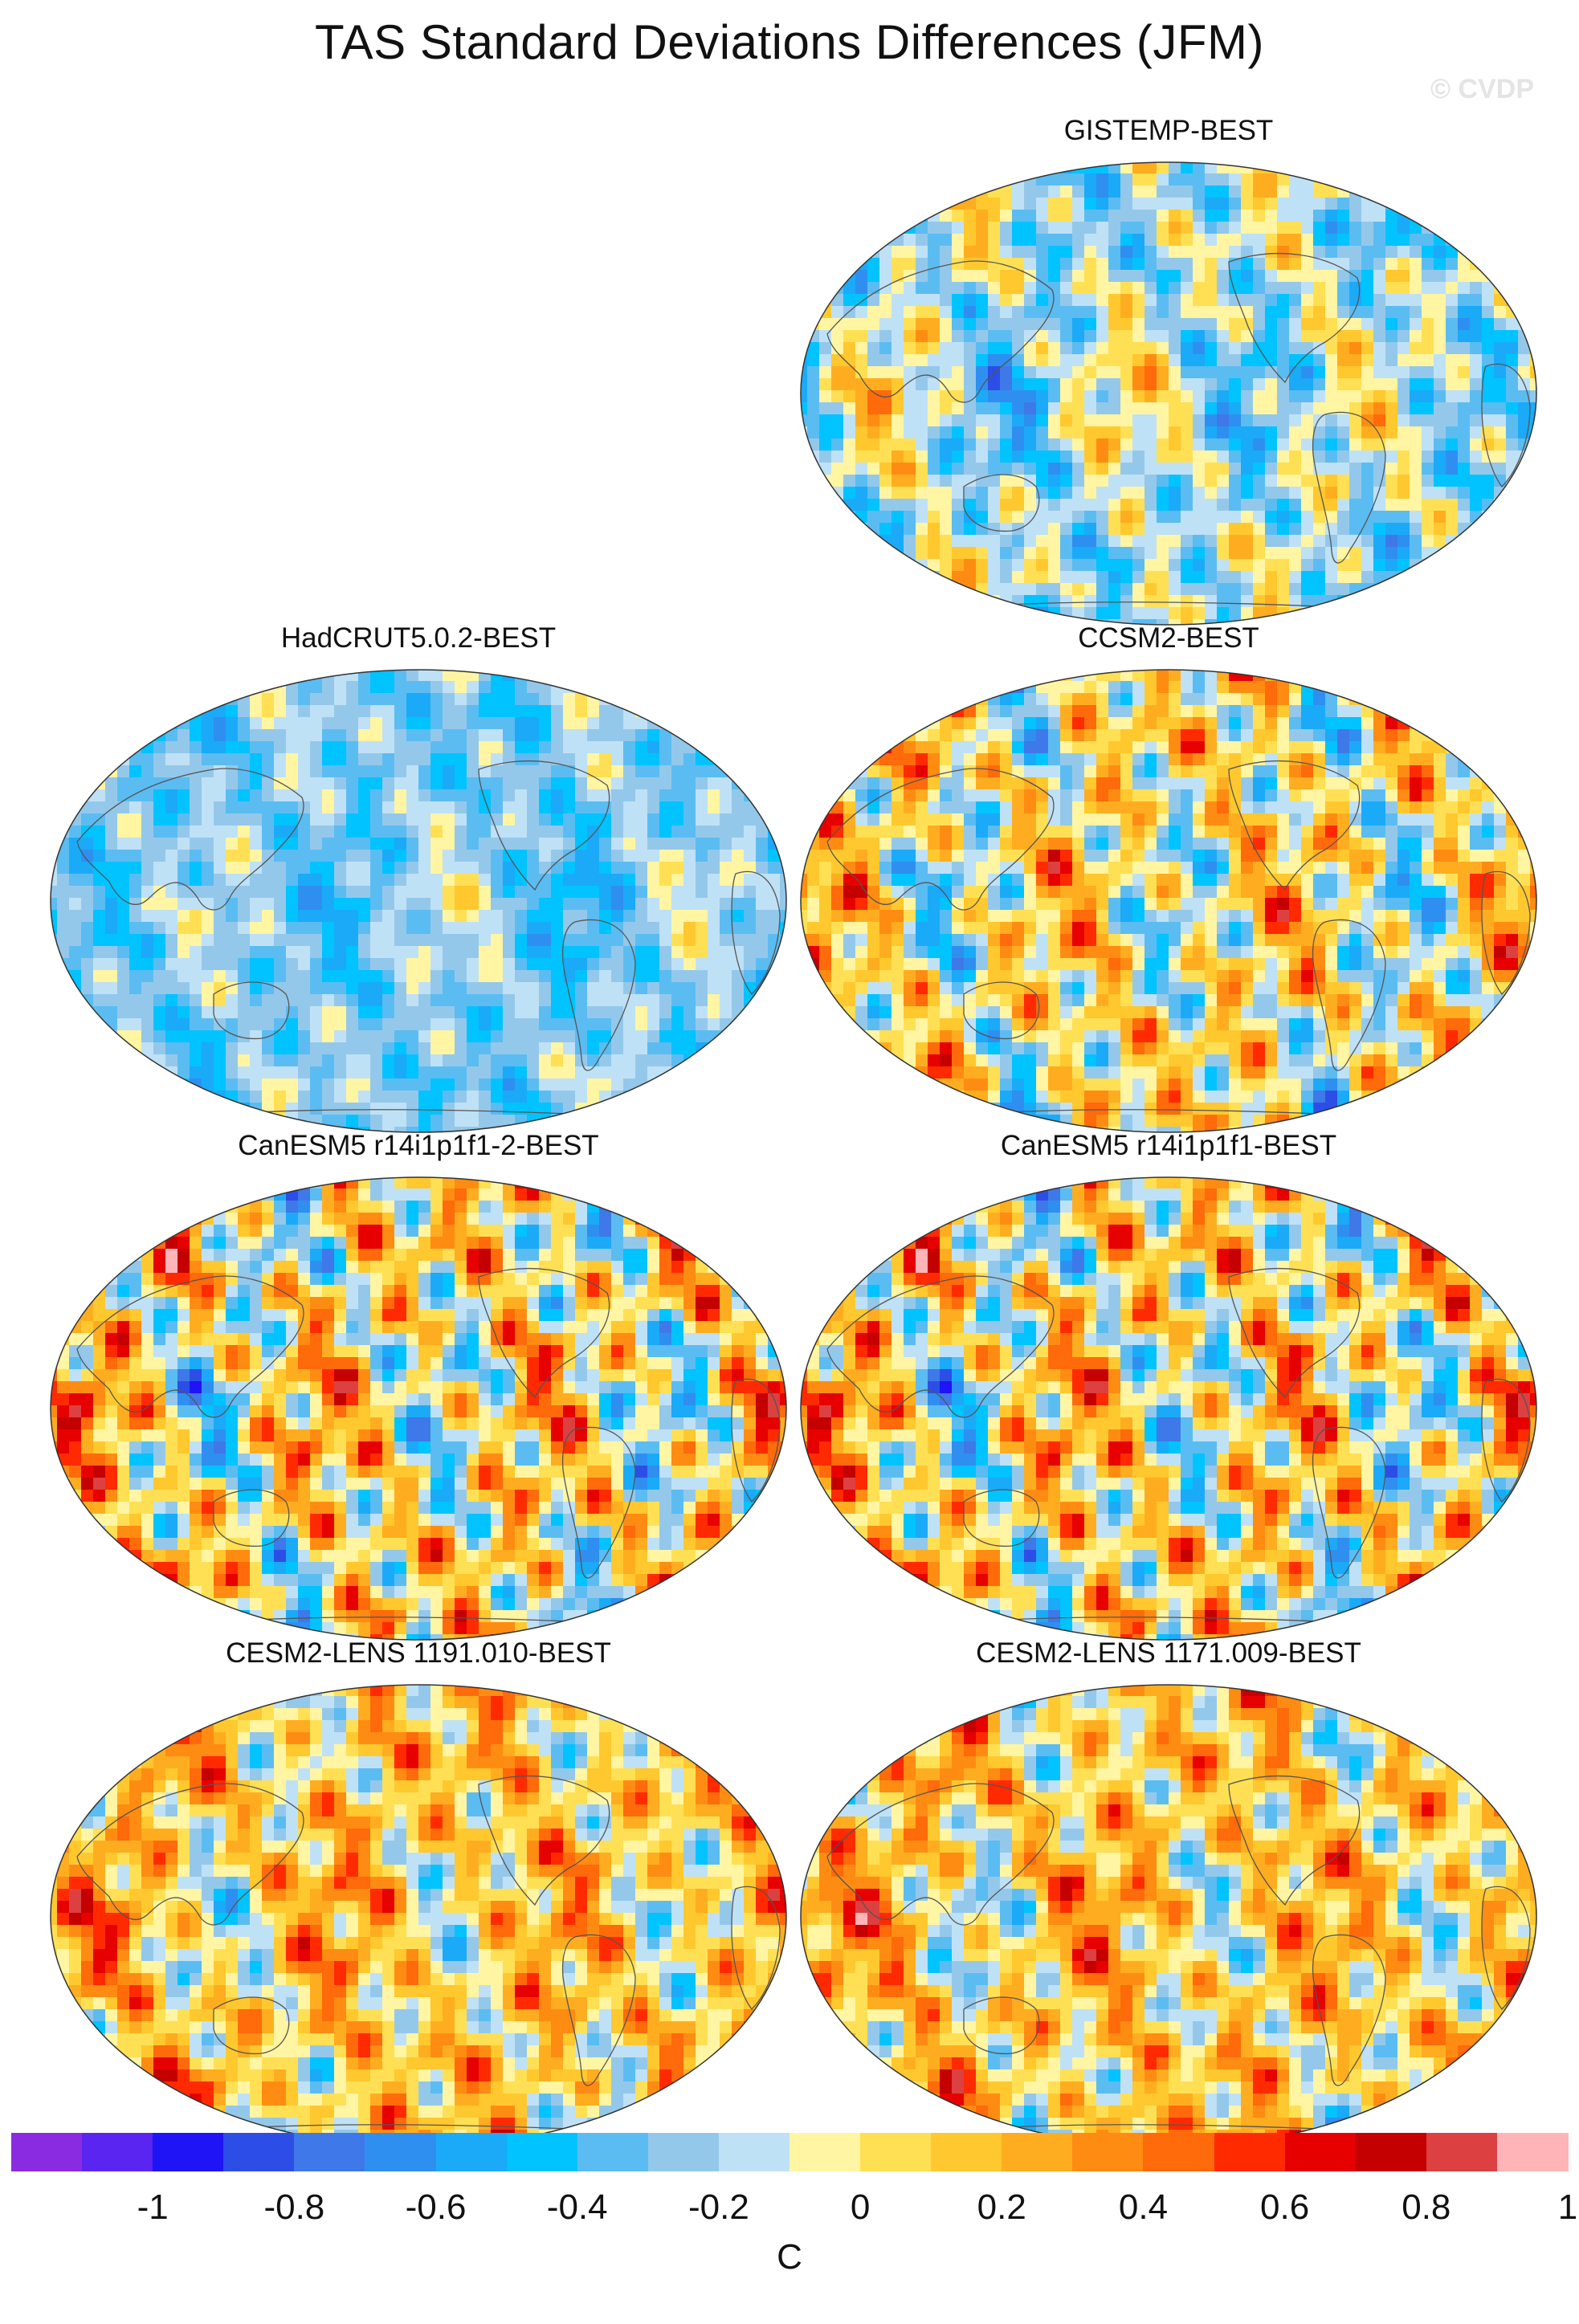 Image resolution: width=1579 pixels, height=2324 pixels. Describe the element at coordinates (1168, 1146) in the screenshot. I see `panel-title: CanESM5 r14i1p1f1-BEST` at that location.